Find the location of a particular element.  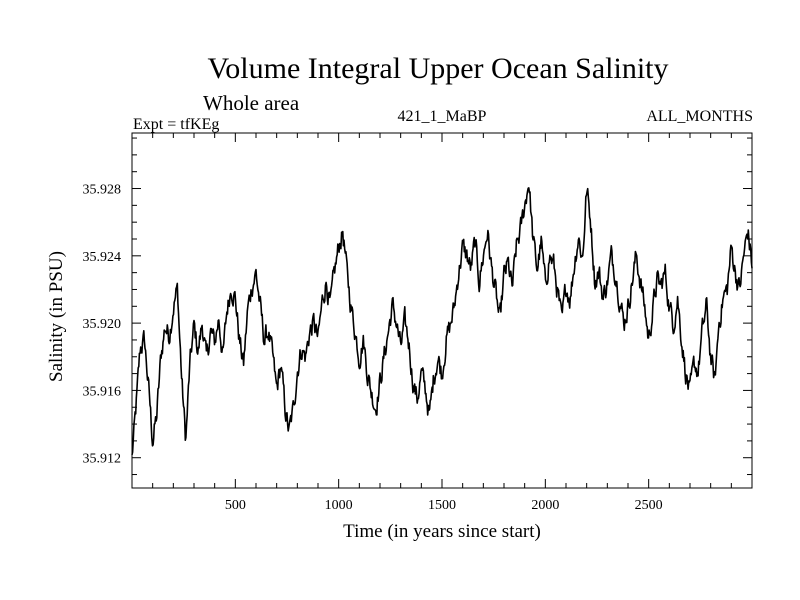

run-label: 421_1_MaBP is located at coordinates (442, 116).